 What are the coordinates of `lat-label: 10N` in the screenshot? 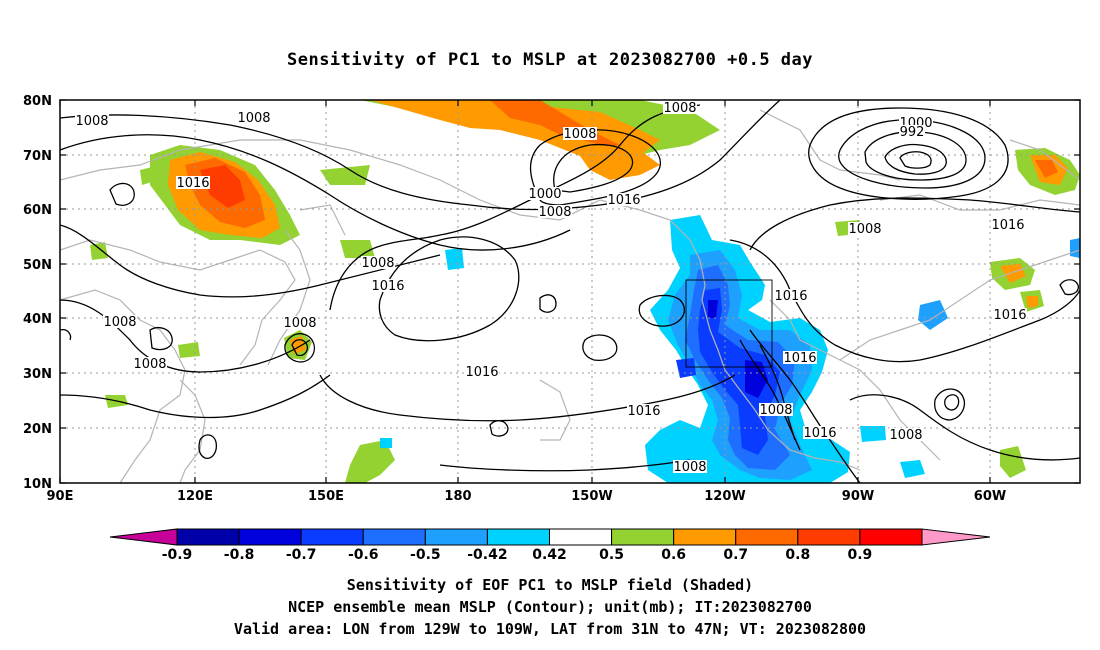 It's located at (37, 484).